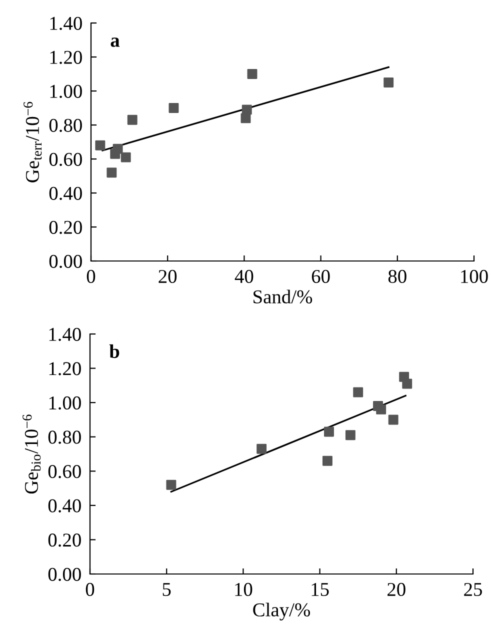 This screenshot has width=491, height=631. What do you see at coordinates (473, 589) in the screenshot?
I see `x-tick-label: 25` at bounding box center [473, 589].